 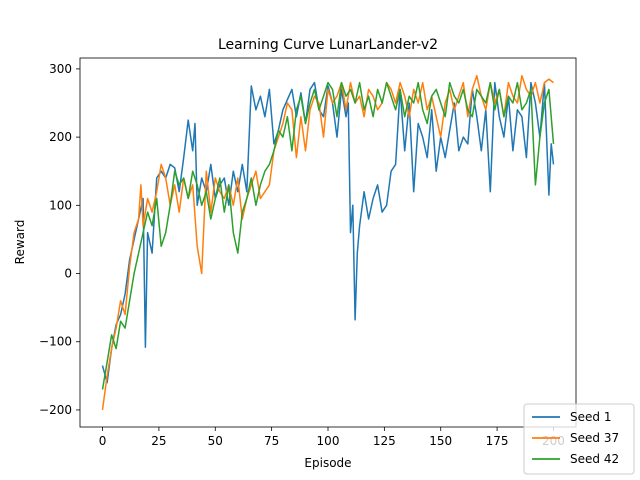 I want to click on legend-label-2: Seed 42, so click(x=594, y=459).